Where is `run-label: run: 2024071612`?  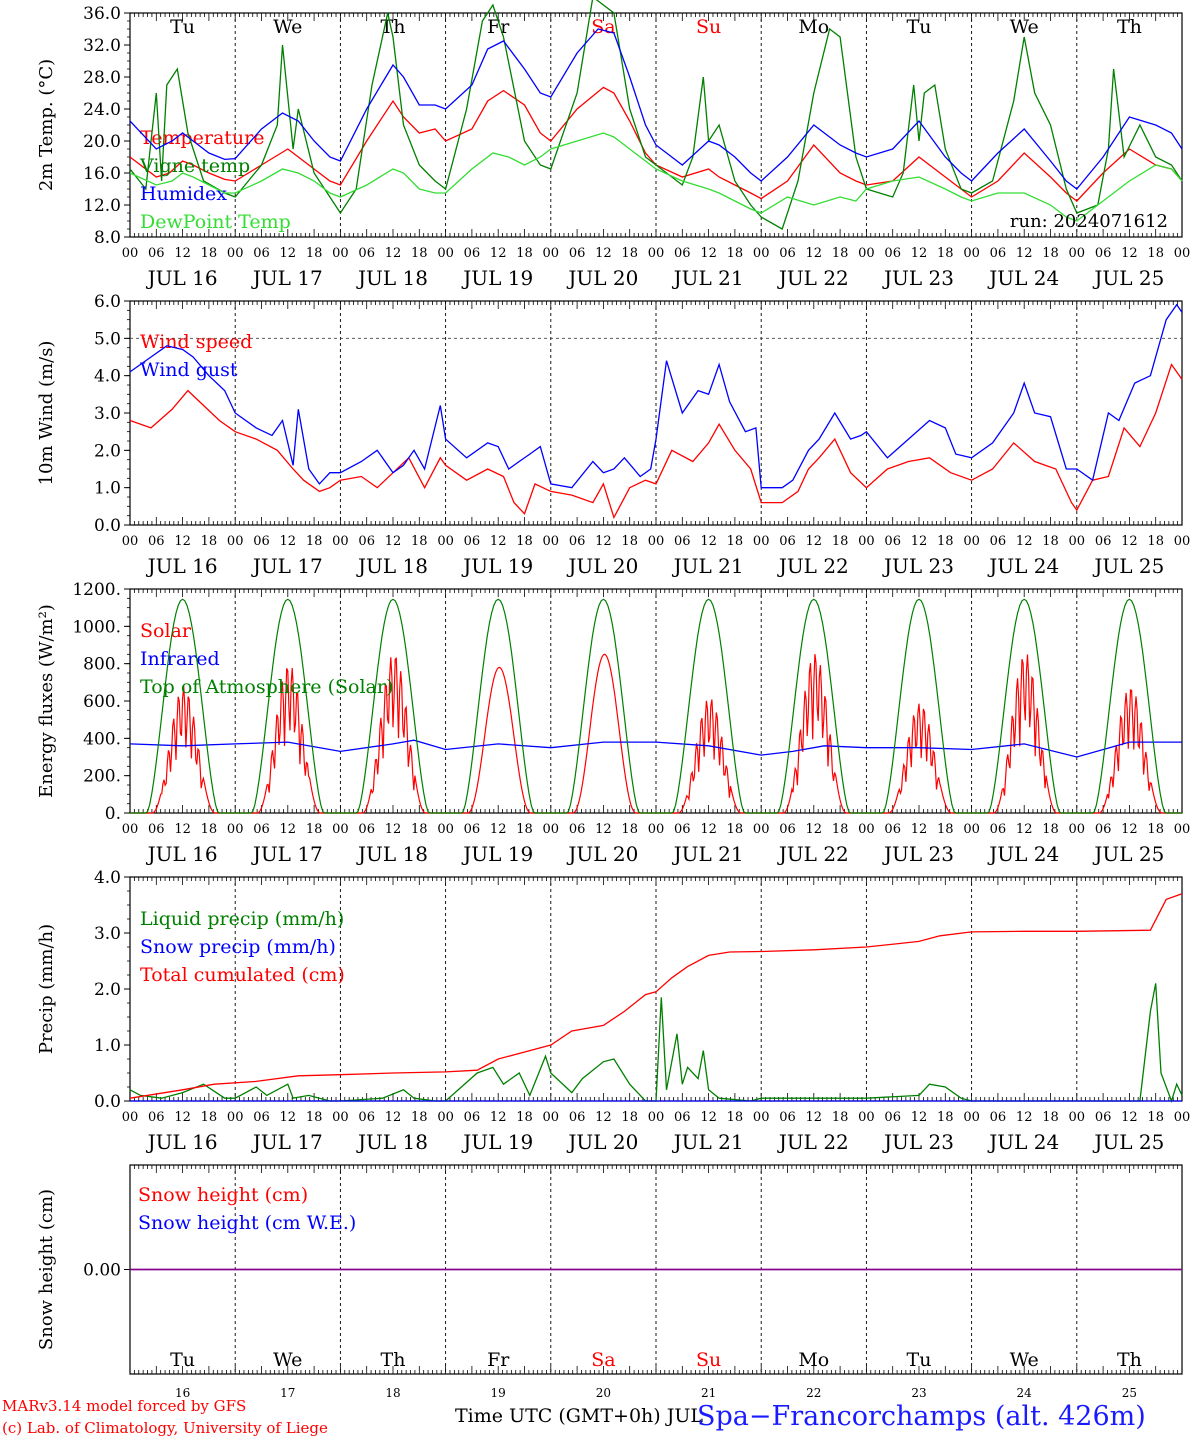 run-label: run: 2024071612 is located at coordinates (1089, 221).